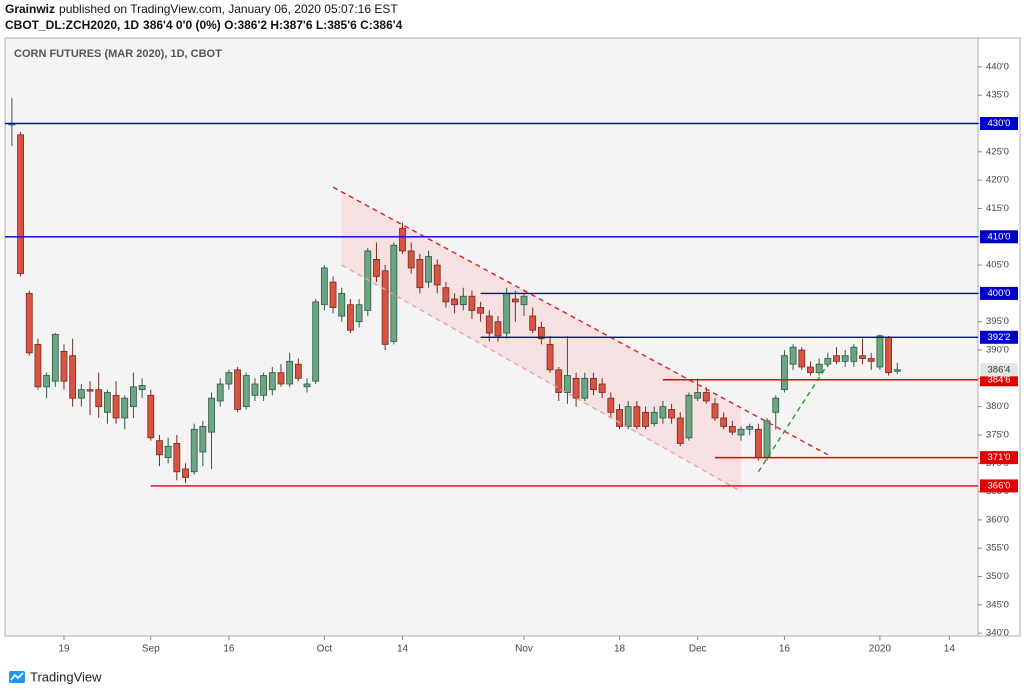  What do you see at coordinates (30, 9) in the screenshot?
I see `author: Grainwiz` at bounding box center [30, 9].